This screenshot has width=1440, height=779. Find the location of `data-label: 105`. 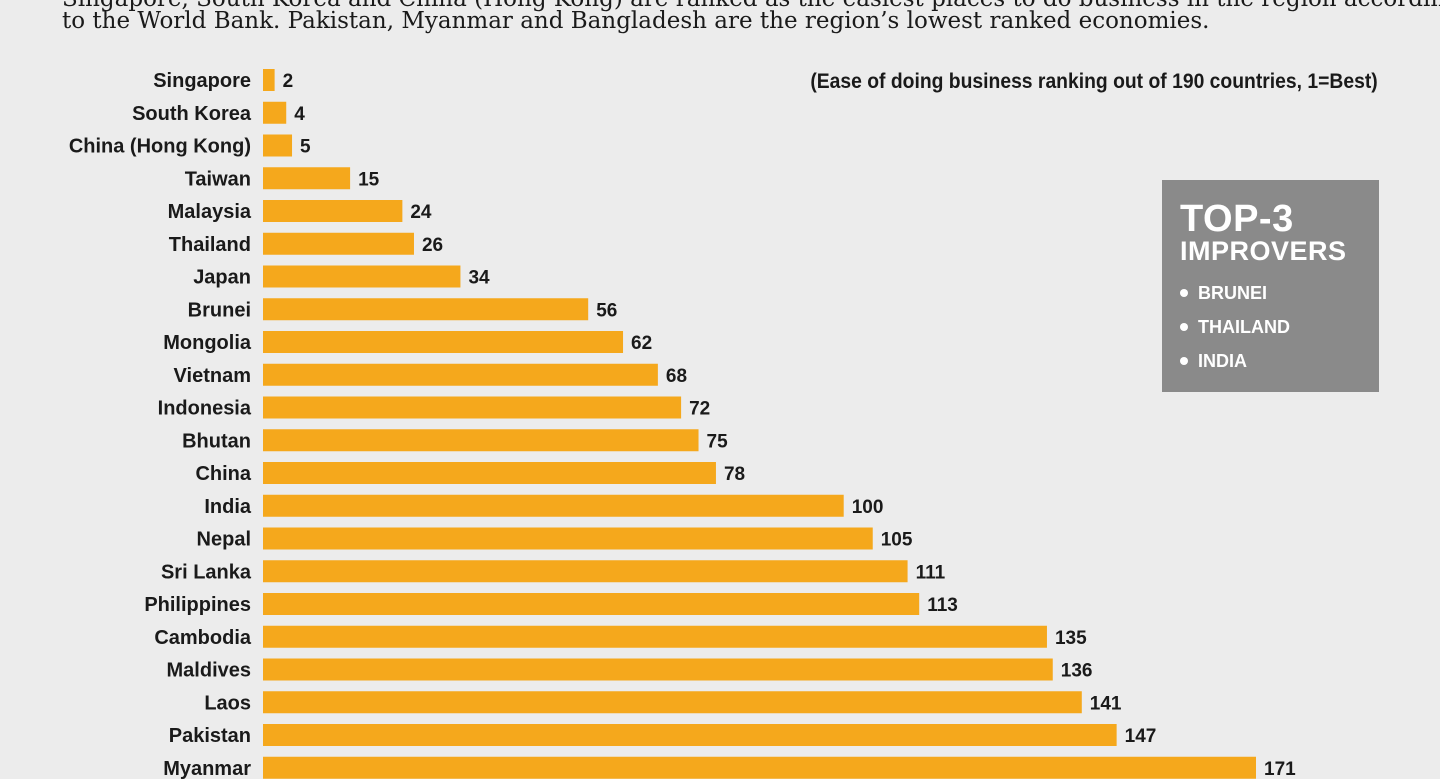

data-label: 105 is located at coordinates (897, 540).